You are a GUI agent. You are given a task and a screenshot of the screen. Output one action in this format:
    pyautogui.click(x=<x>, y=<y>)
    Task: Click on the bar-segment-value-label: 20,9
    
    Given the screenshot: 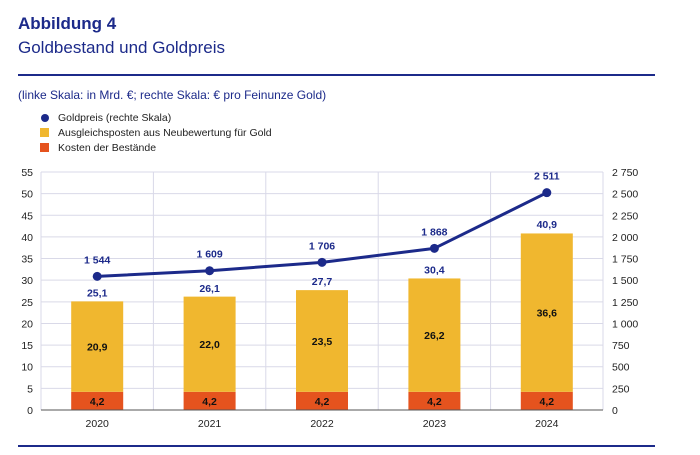 What is the action you would take?
    pyautogui.click(x=97, y=348)
    